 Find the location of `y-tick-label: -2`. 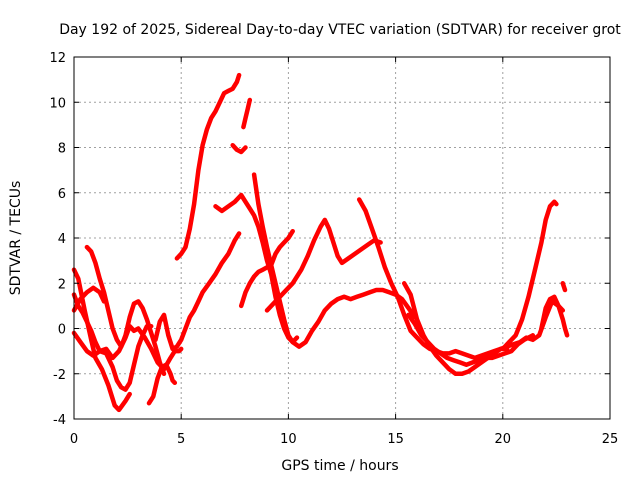

y-tick-label: -2 is located at coordinates (59, 375).